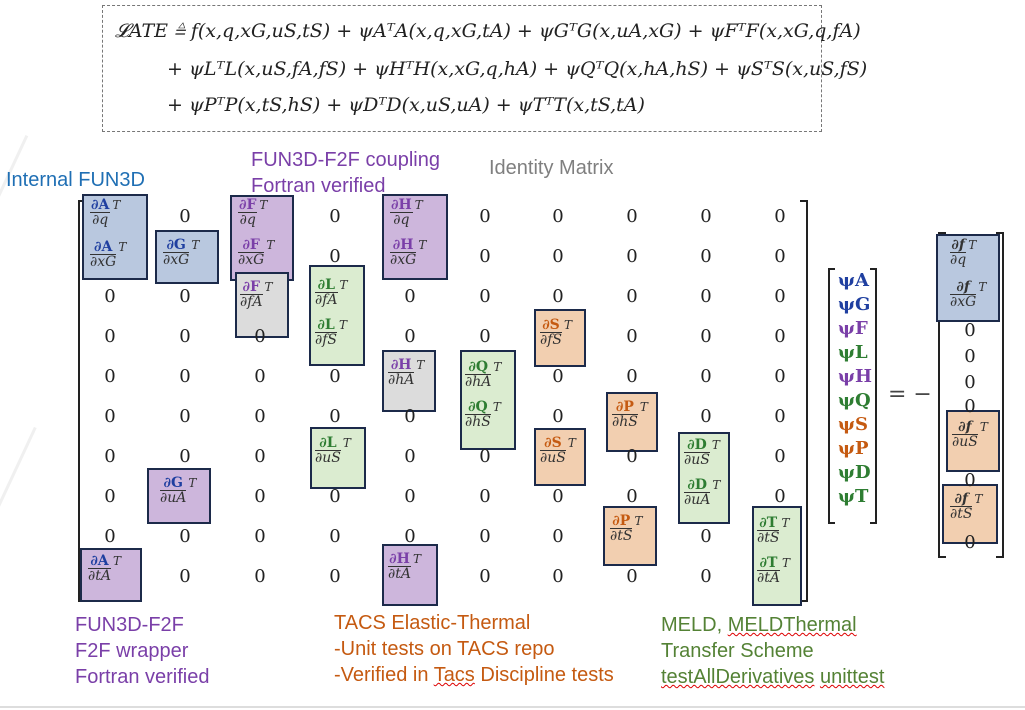  Describe the element at coordinates (853, 352) in the screenshot. I see `psi-entry: ψL` at that location.